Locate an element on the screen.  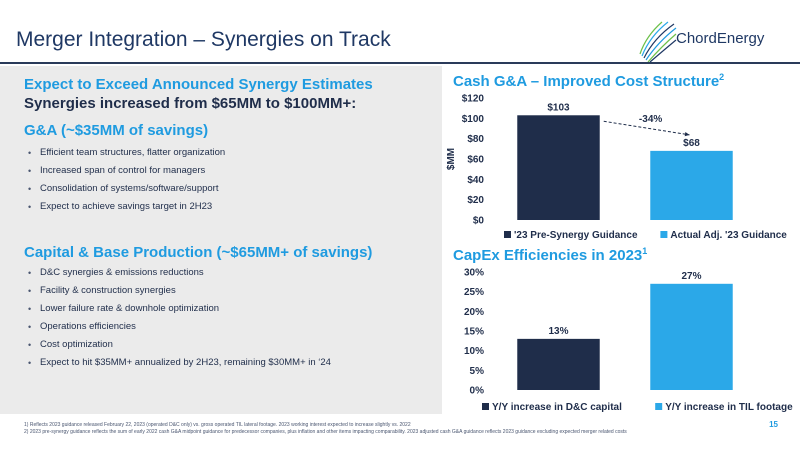
annotation-arrow-head is located at coordinates (687, 134).